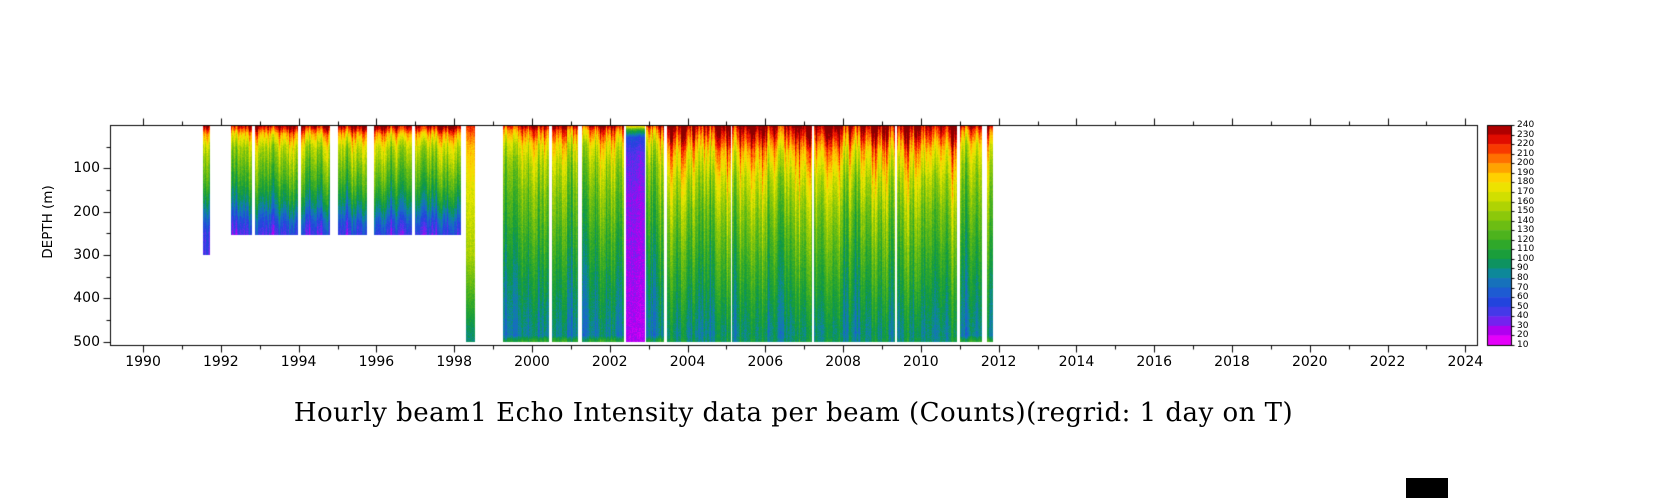 This screenshot has width=1659, height=498. I want to click on y-axis-title: DEPTH (m), so click(48, 222).